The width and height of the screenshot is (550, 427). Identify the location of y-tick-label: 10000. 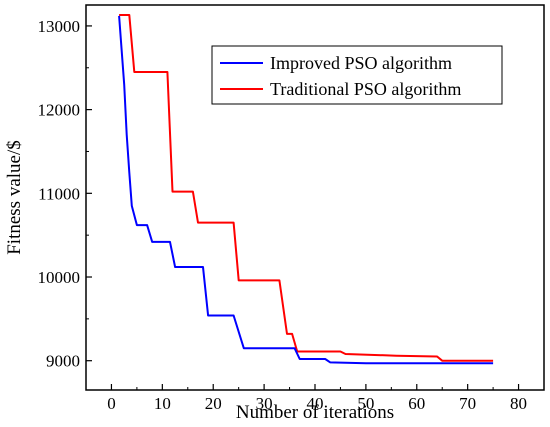
(59, 277).